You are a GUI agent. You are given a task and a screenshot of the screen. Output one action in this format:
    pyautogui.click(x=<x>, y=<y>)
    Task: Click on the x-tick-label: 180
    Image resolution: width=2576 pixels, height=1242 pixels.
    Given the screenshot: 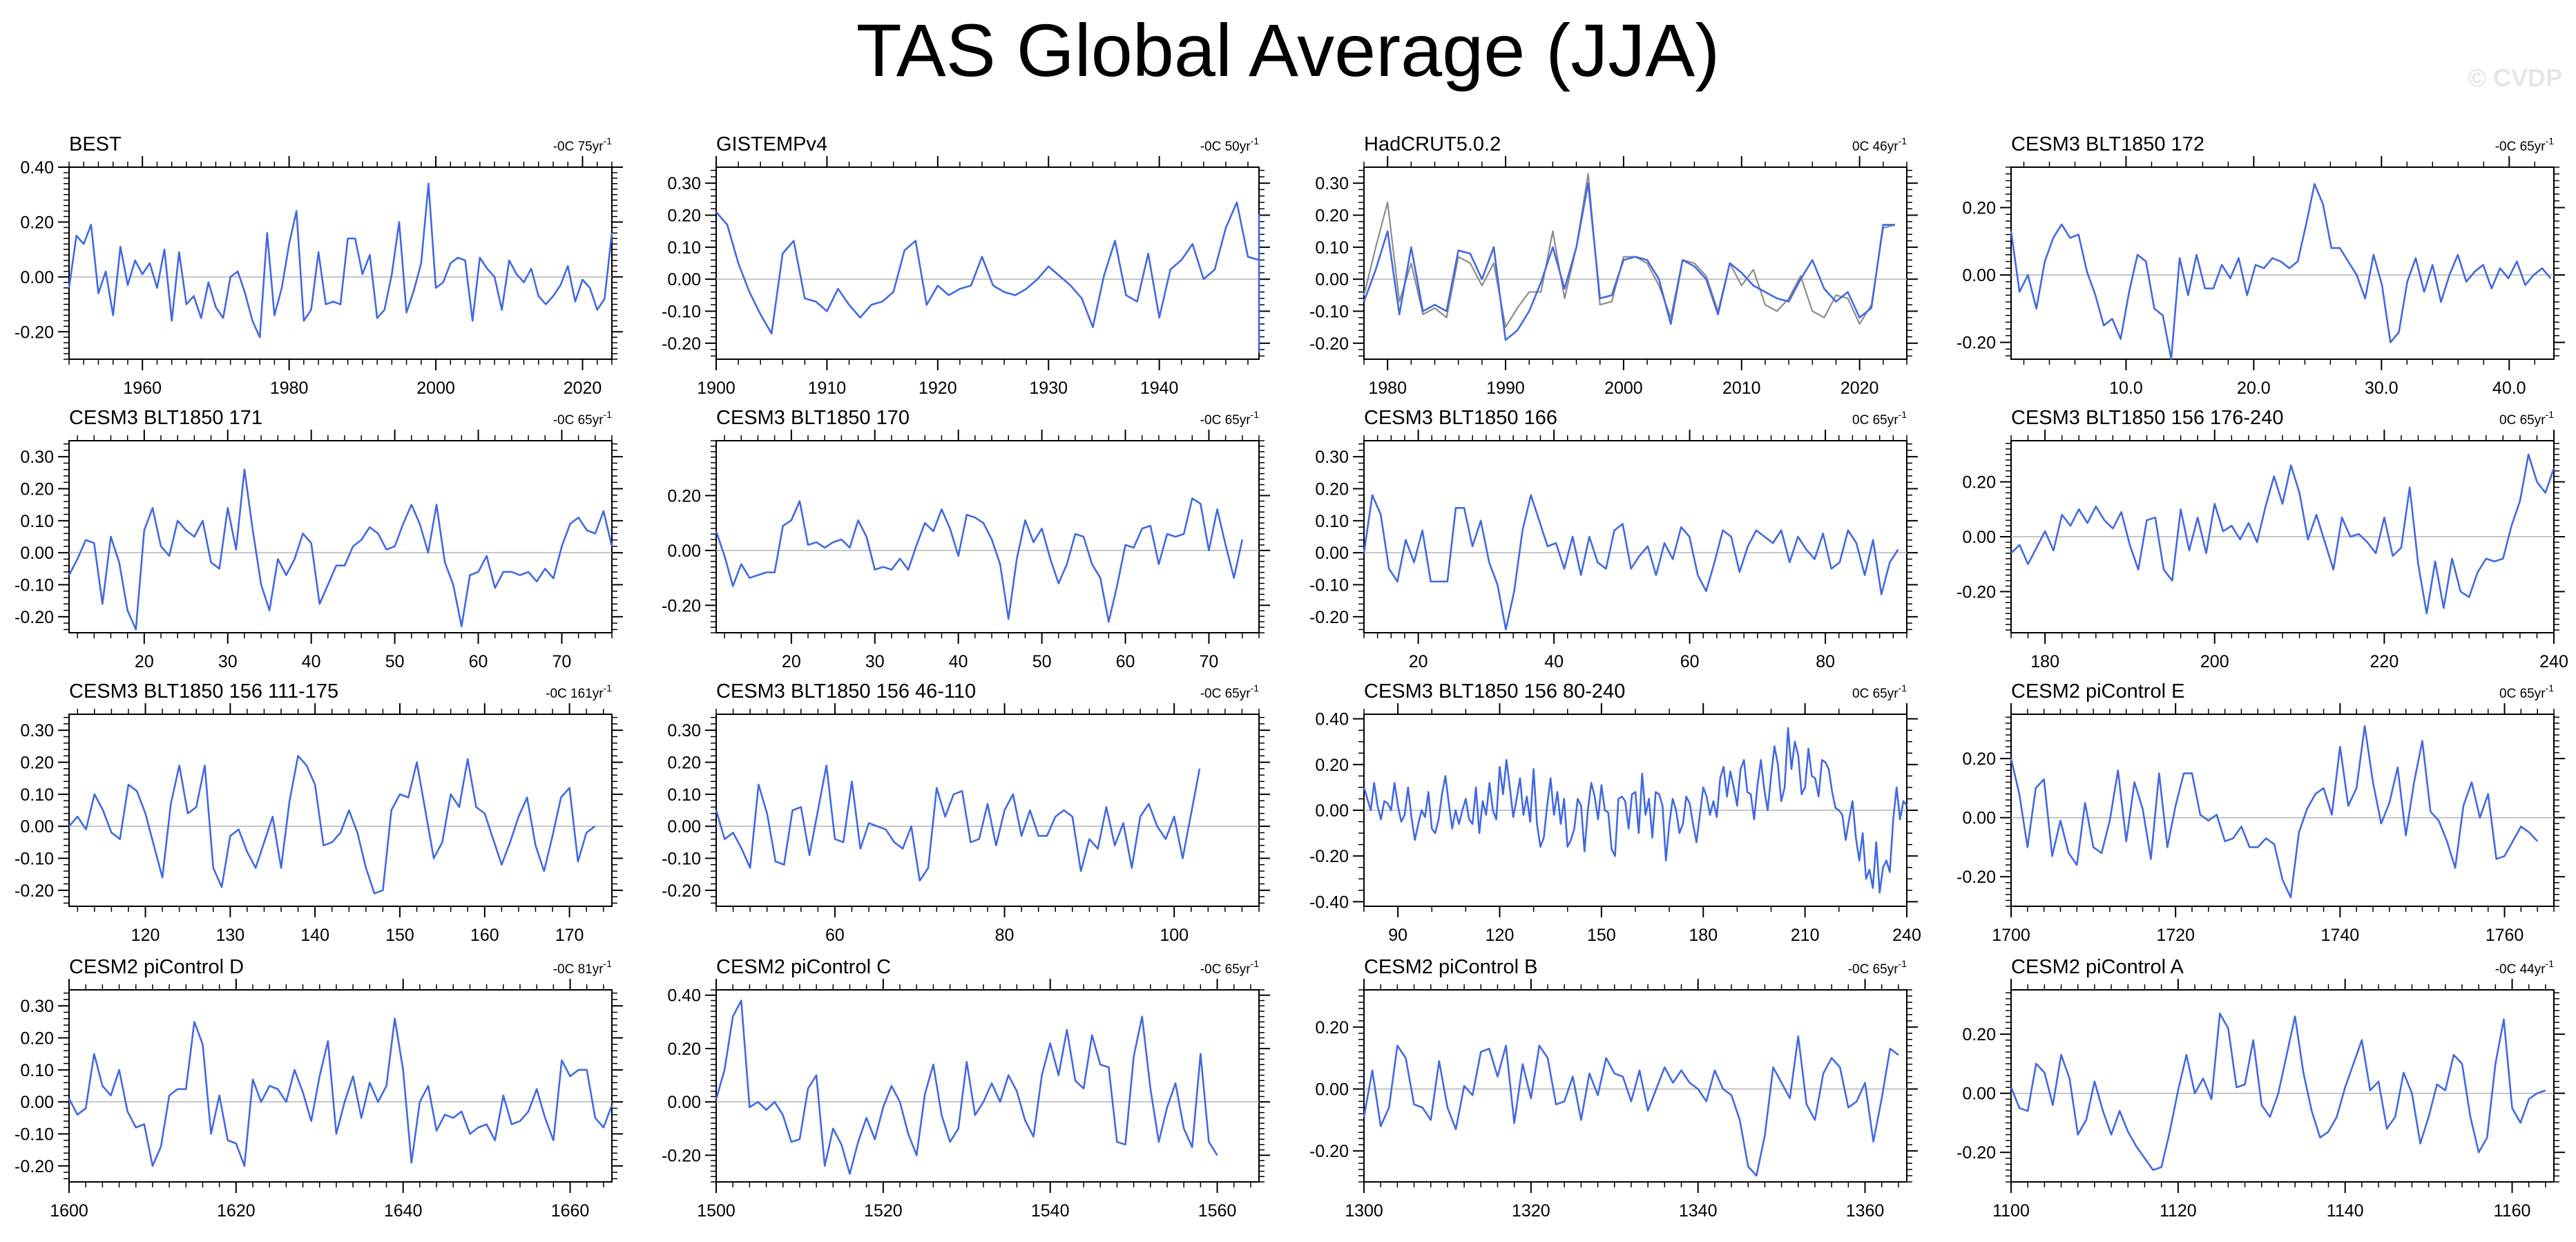 What is the action you would take?
    pyautogui.click(x=1703, y=935)
    